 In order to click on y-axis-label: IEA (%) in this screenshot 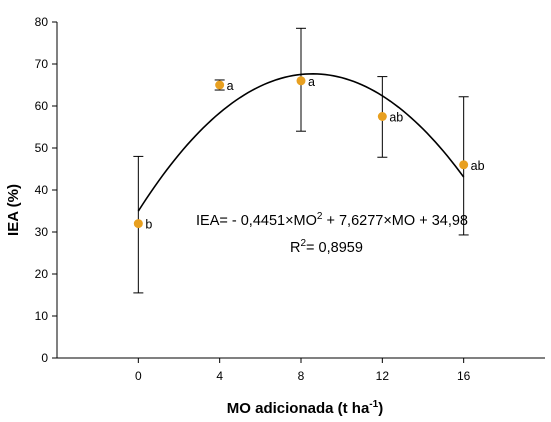, I will do `click(13, 210)`.